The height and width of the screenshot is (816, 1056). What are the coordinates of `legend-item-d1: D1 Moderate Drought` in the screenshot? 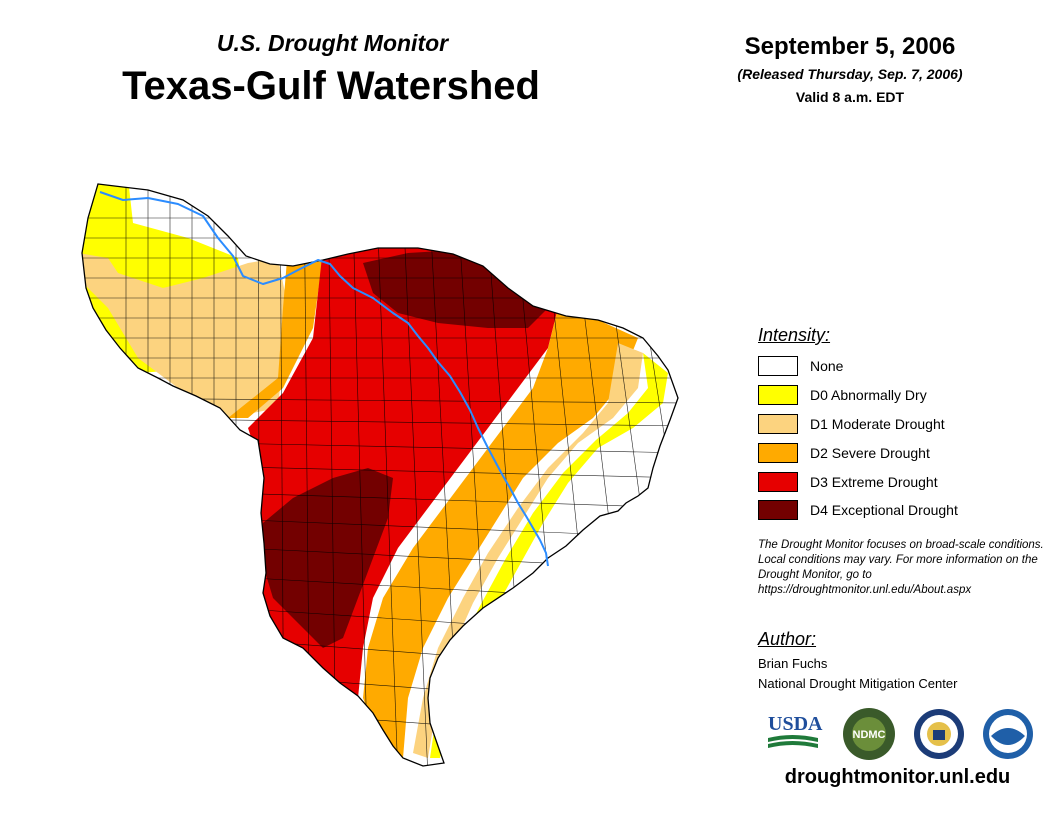 It's located at (851, 424).